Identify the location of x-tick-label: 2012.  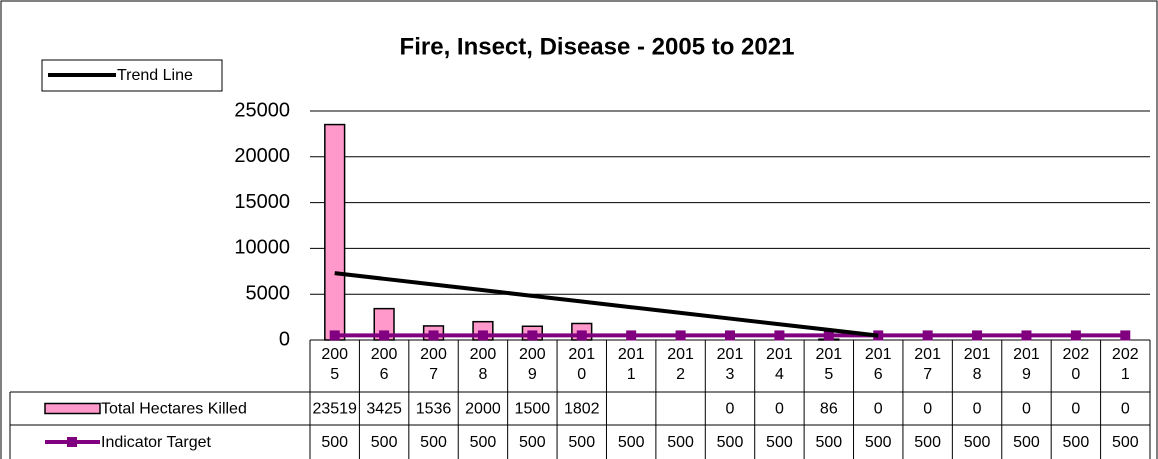
(680, 364).